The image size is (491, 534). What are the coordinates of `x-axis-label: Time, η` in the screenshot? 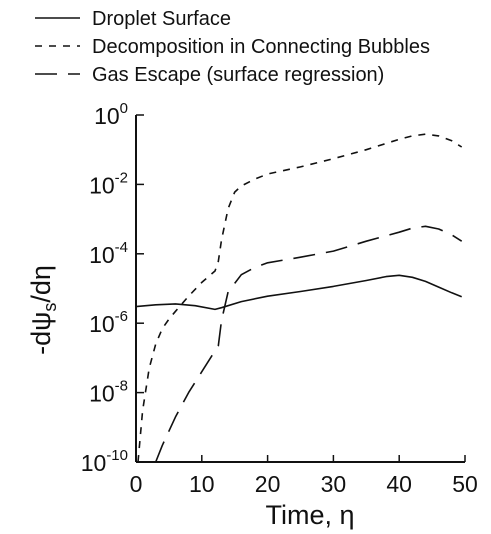 It's located at (309, 515).